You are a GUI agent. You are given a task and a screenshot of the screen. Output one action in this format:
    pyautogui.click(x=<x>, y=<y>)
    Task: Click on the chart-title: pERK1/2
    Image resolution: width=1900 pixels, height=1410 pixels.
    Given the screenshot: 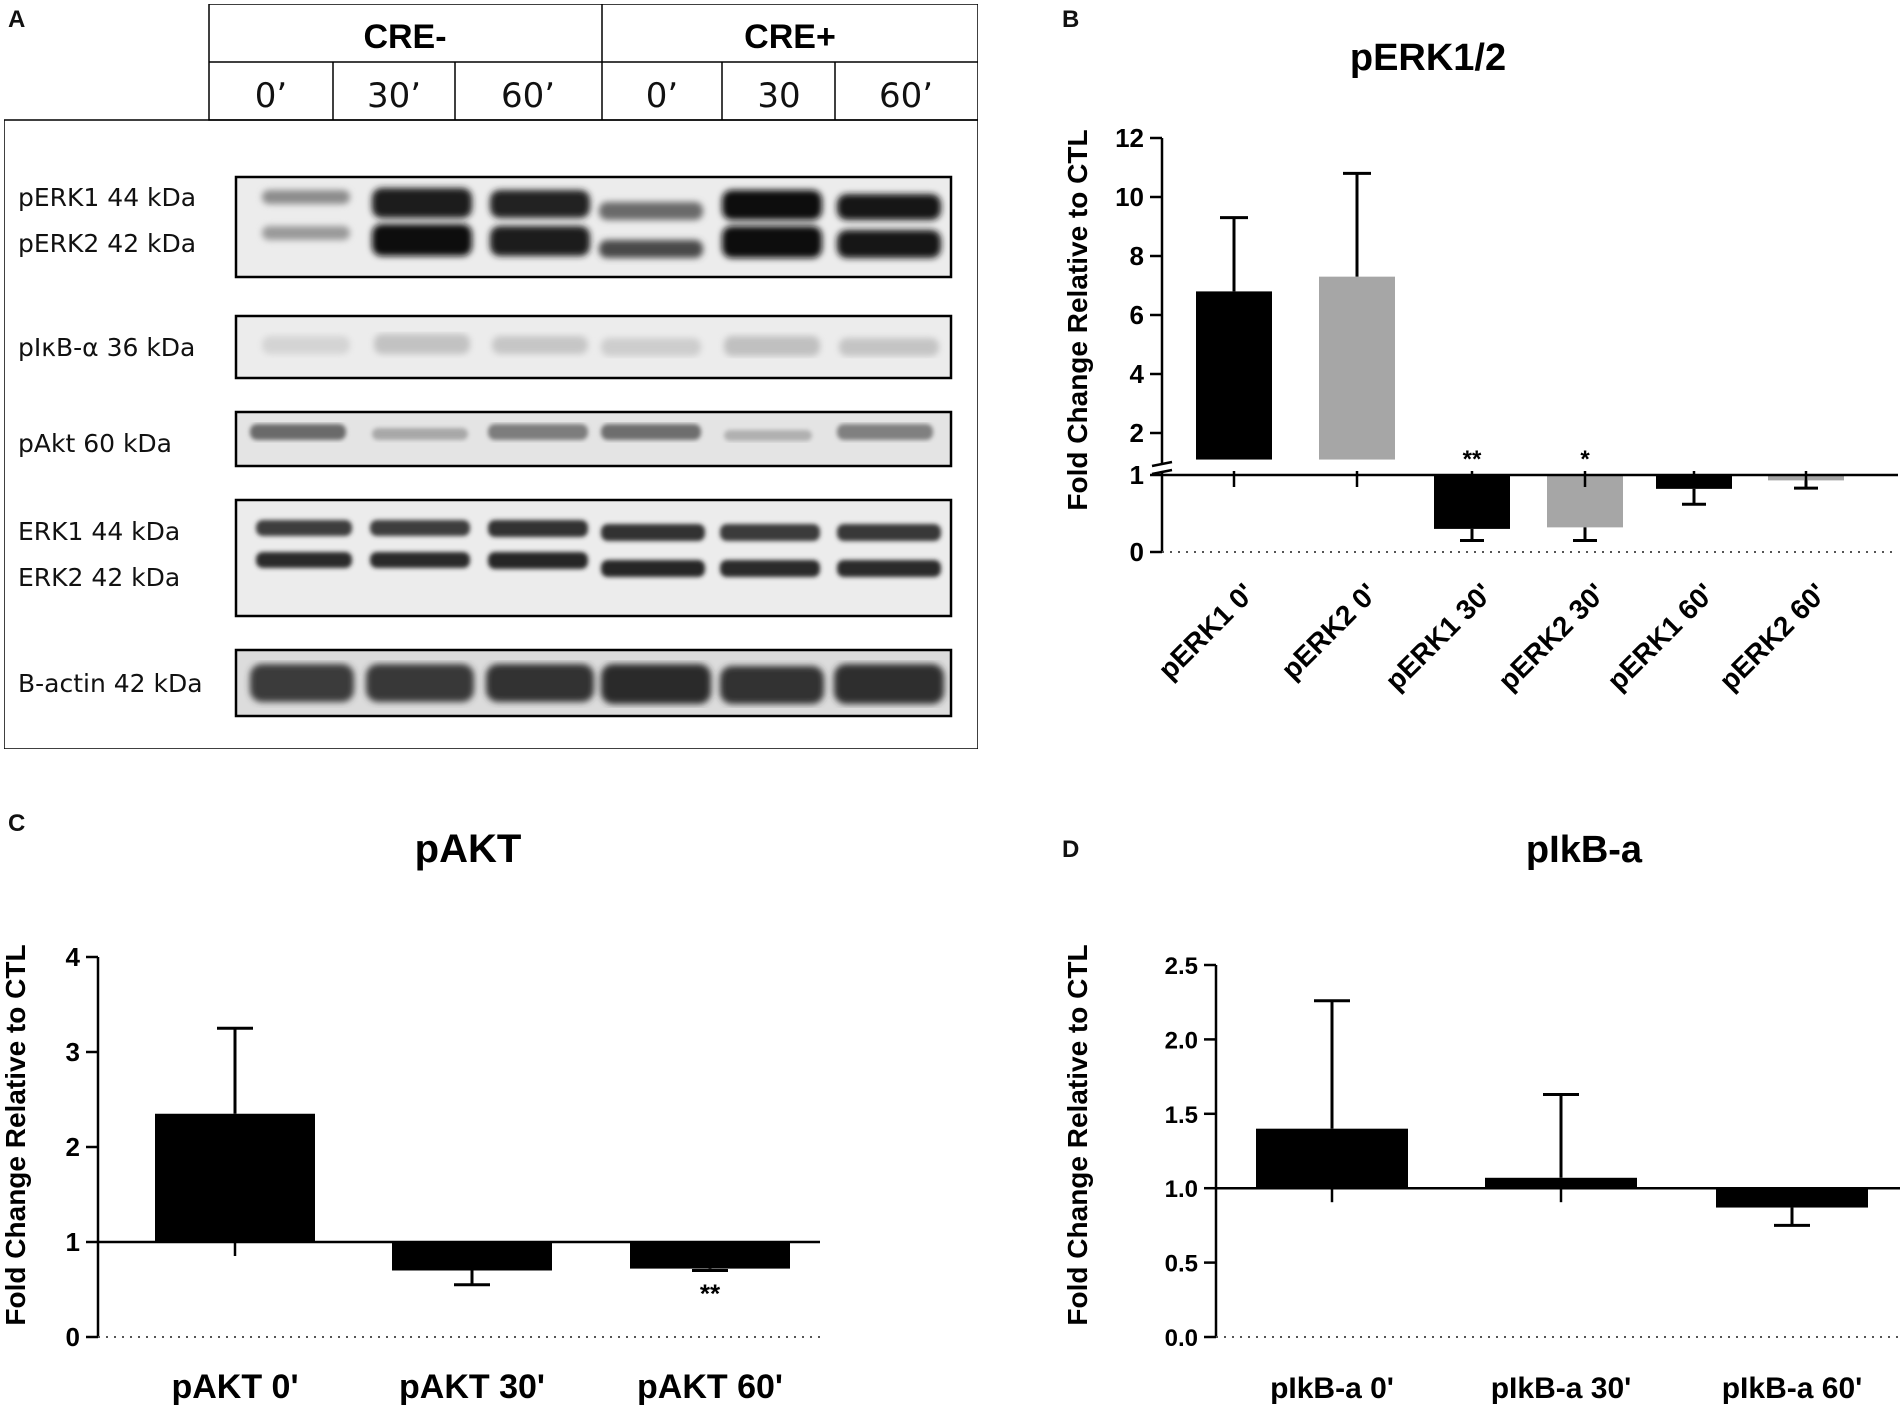 What is the action you would take?
    pyautogui.click(x=1428, y=58)
    